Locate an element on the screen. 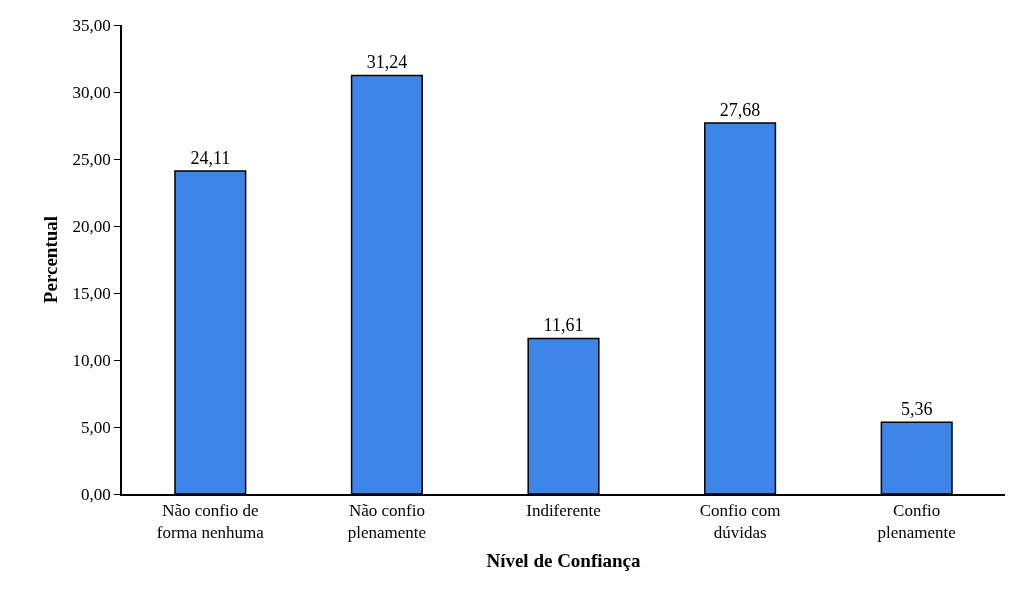 The height and width of the screenshot is (599, 1030). y-tick-label: 5,00 is located at coordinates (96, 427).